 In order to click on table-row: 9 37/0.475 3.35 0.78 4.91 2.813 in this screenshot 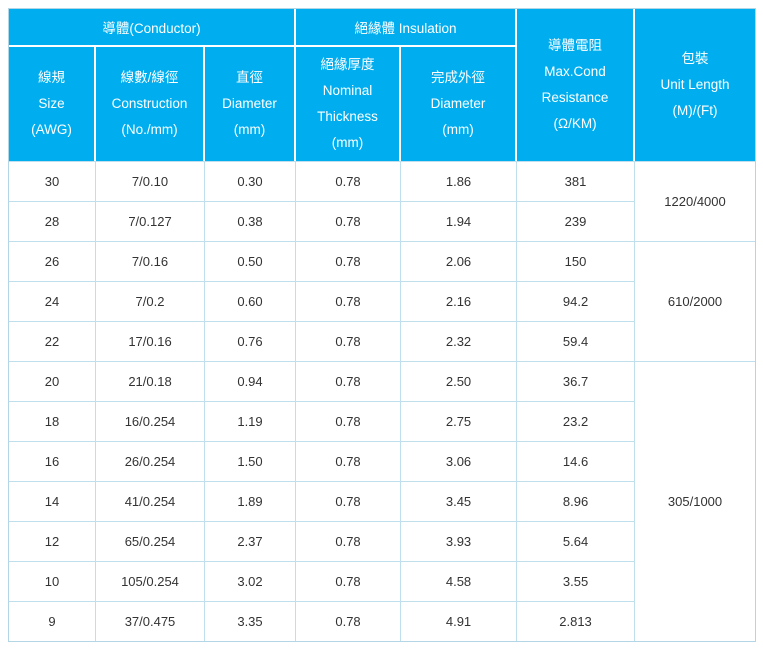, I will do `click(382, 621)`.